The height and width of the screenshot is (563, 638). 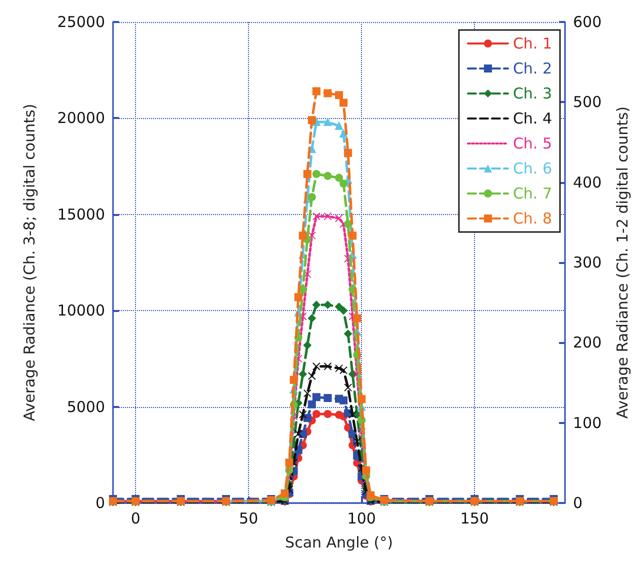 I want to click on y-tick-label: 5000, so click(x=85, y=407).